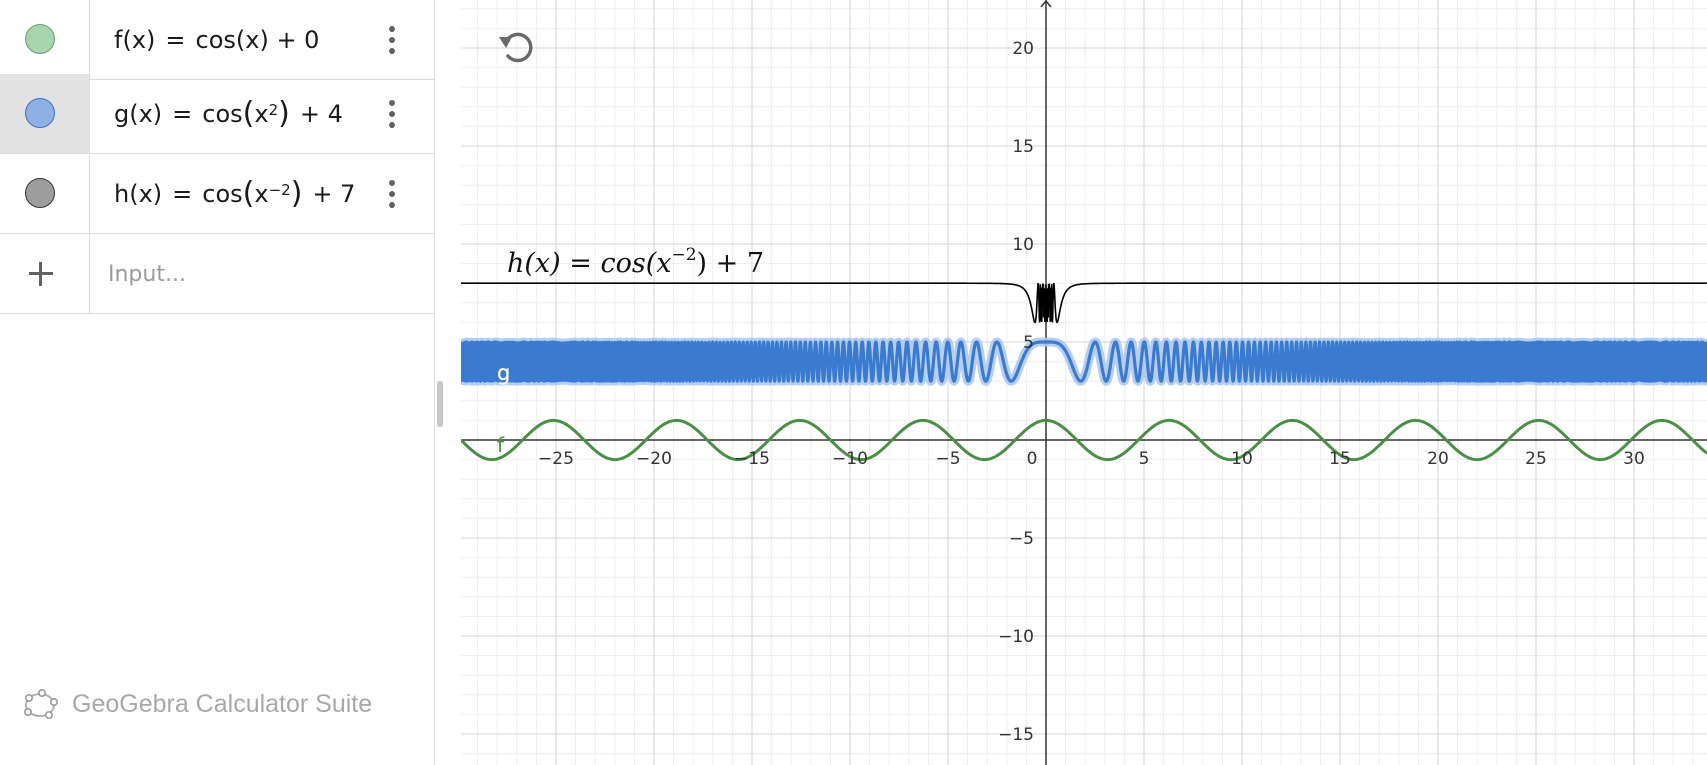 This screenshot has width=1707, height=765. I want to click on curve-labels: f g h(x) = cos(x−2) + 7, so click(630, 351).